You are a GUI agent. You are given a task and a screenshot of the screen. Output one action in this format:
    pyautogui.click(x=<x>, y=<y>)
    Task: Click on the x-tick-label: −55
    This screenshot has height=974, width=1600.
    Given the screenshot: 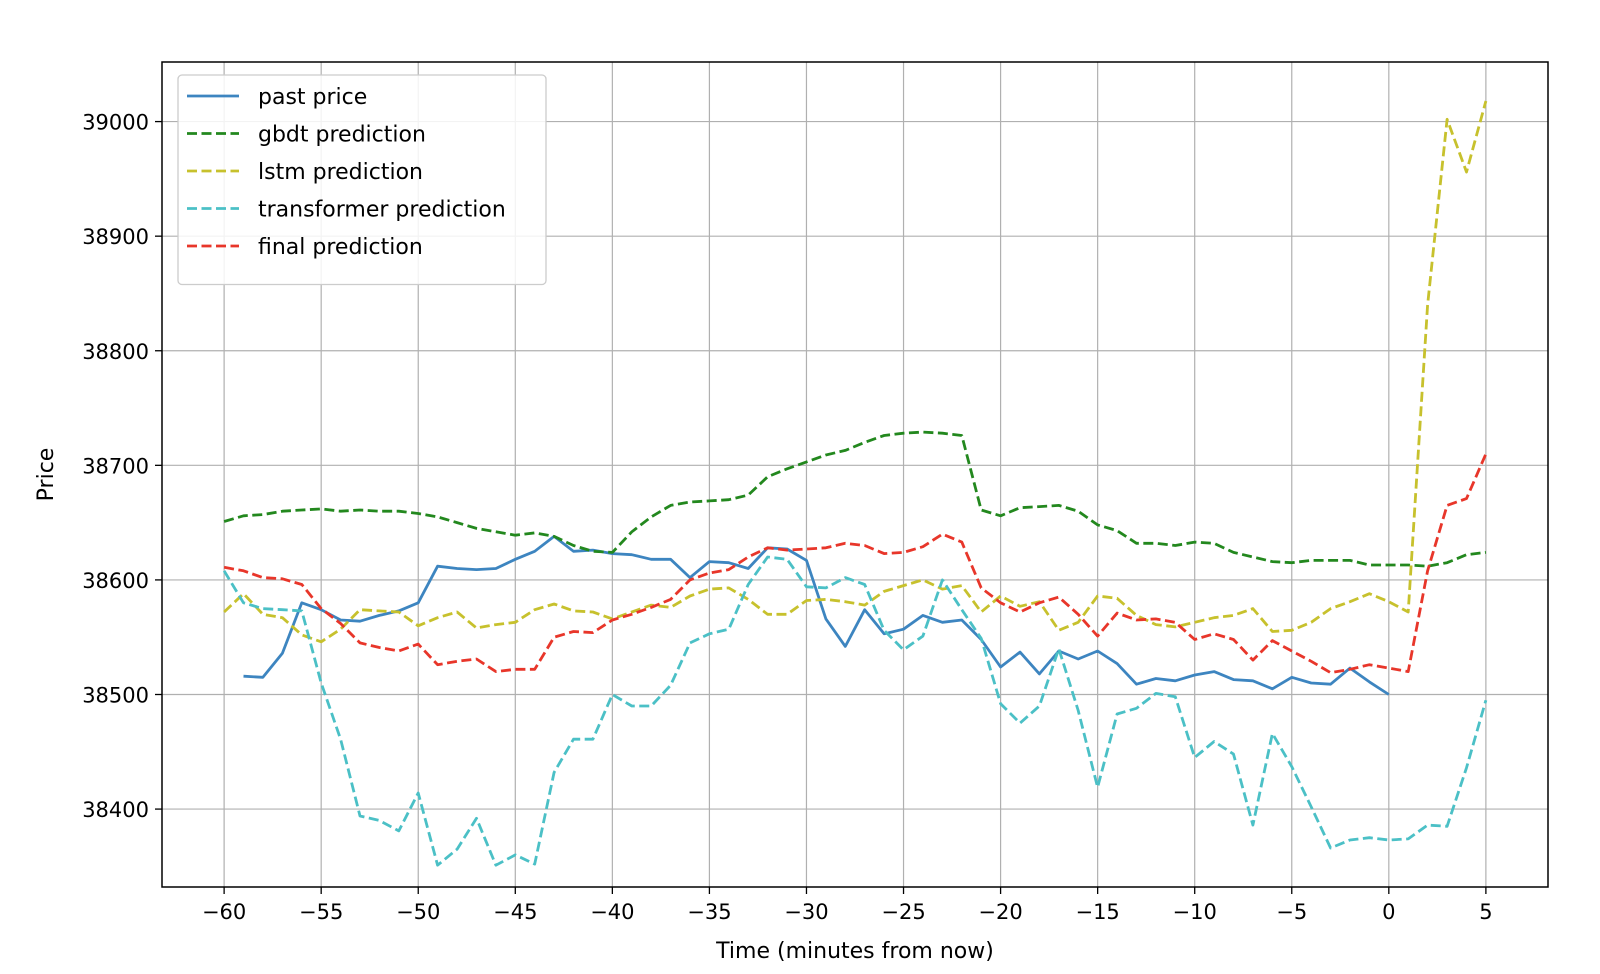 What is the action you would take?
    pyautogui.click(x=321, y=912)
    